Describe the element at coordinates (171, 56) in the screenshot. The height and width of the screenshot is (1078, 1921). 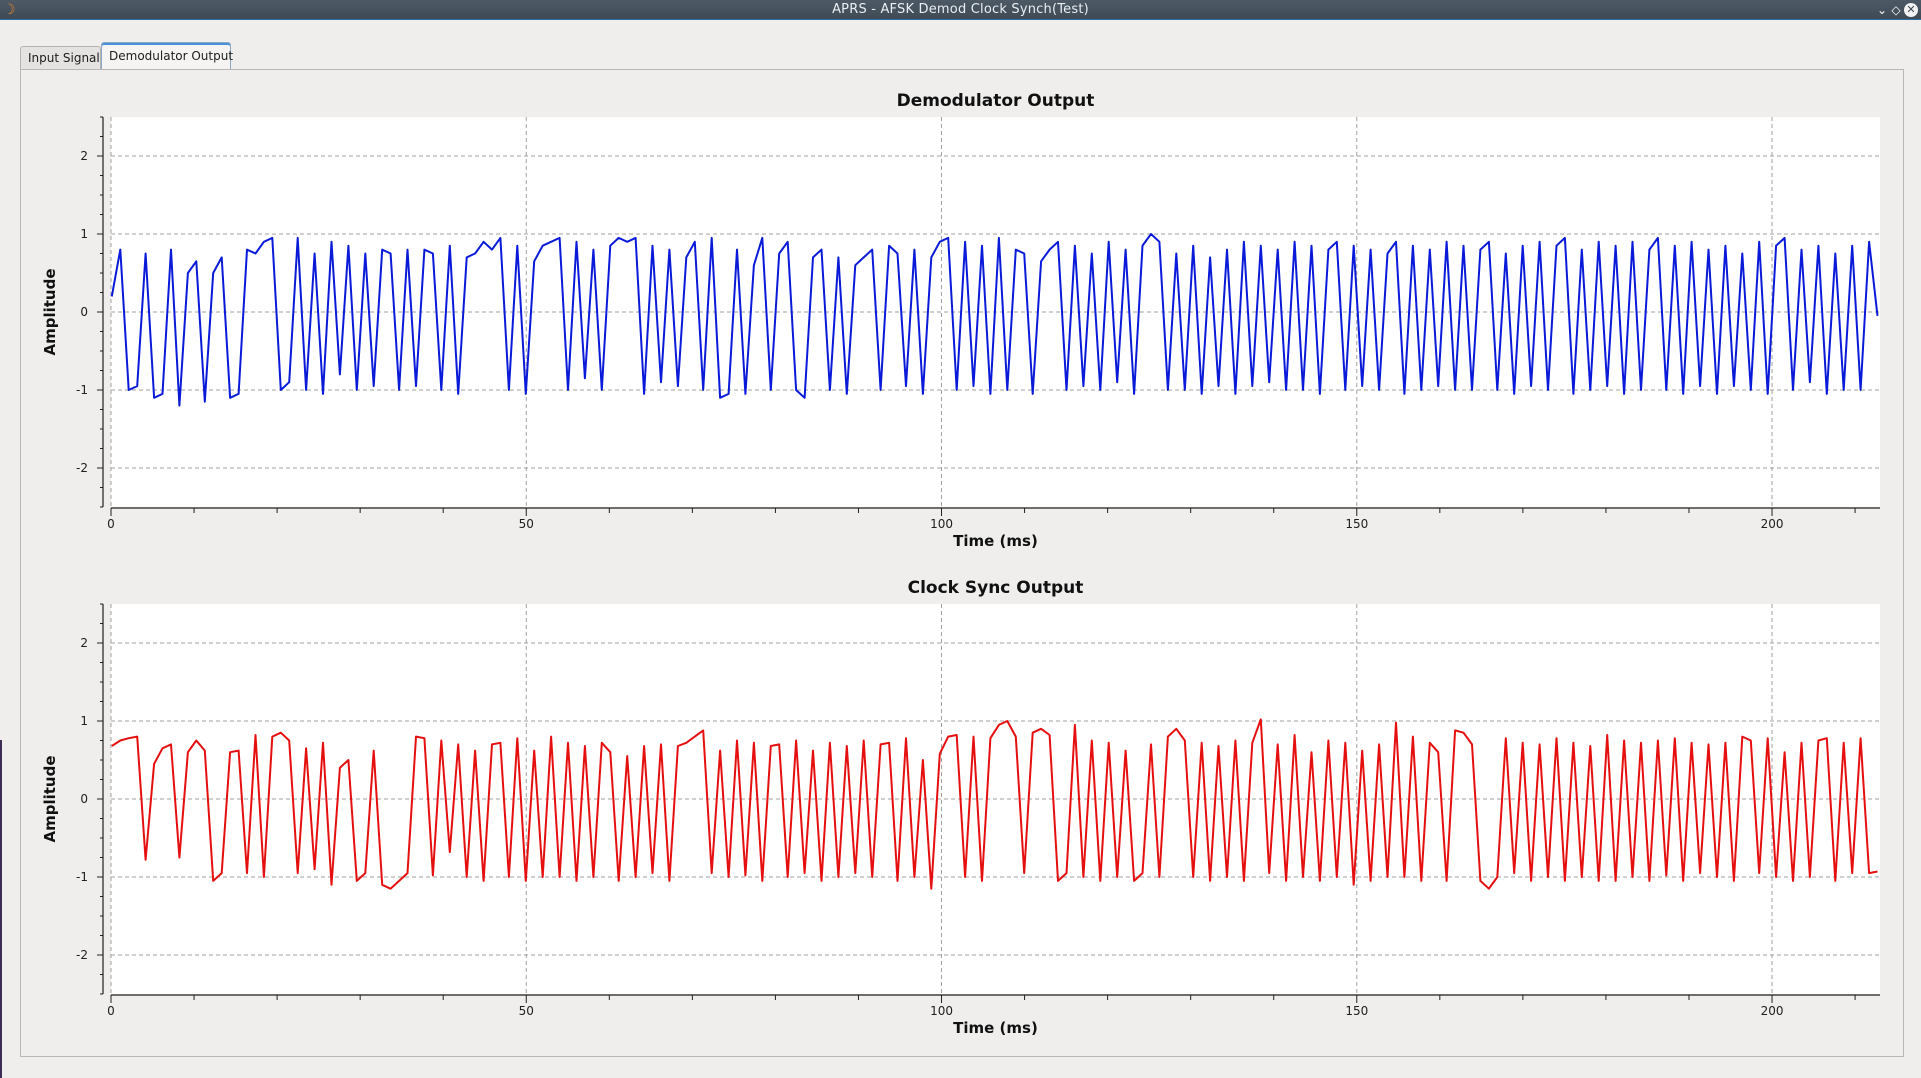
I see `tab-label: Demodulator Output` at that location.